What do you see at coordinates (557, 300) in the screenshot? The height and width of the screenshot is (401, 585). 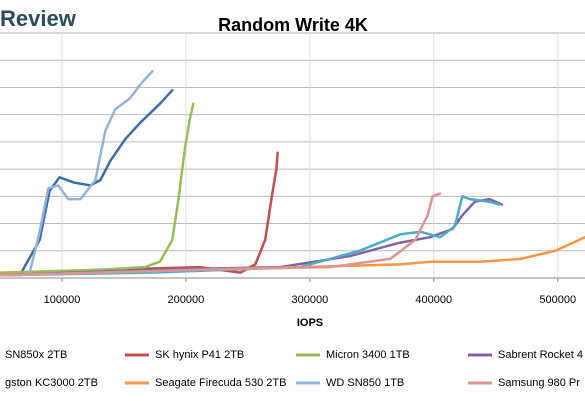 I see `x-tick-label: 500000` at bounding box center [557, 300].